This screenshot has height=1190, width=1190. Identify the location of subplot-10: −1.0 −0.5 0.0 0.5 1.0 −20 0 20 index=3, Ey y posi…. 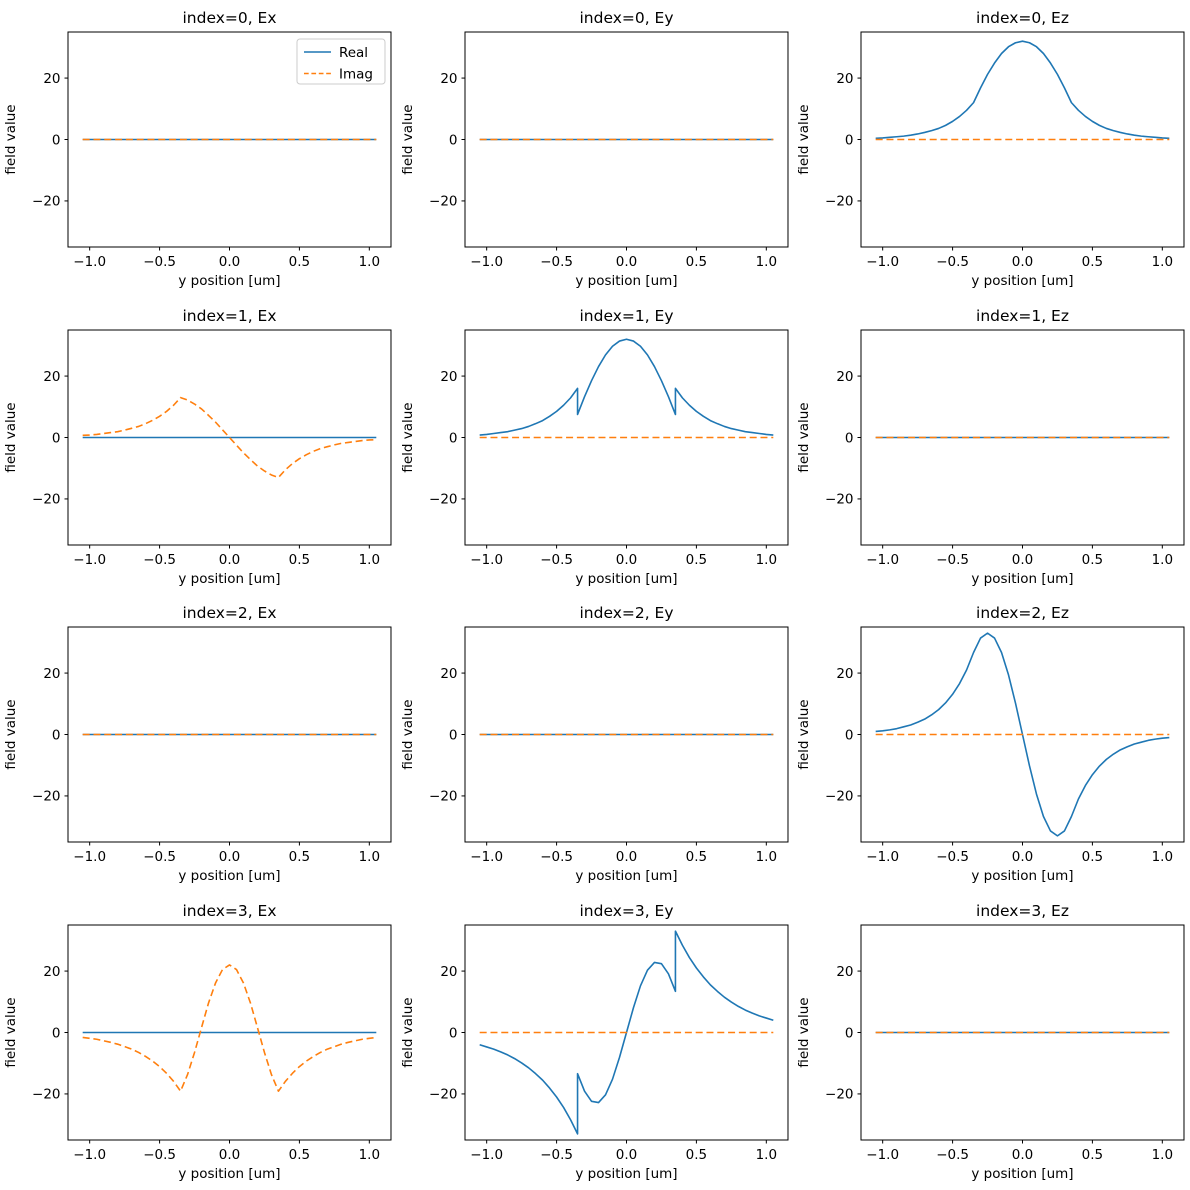
(594, 1041).